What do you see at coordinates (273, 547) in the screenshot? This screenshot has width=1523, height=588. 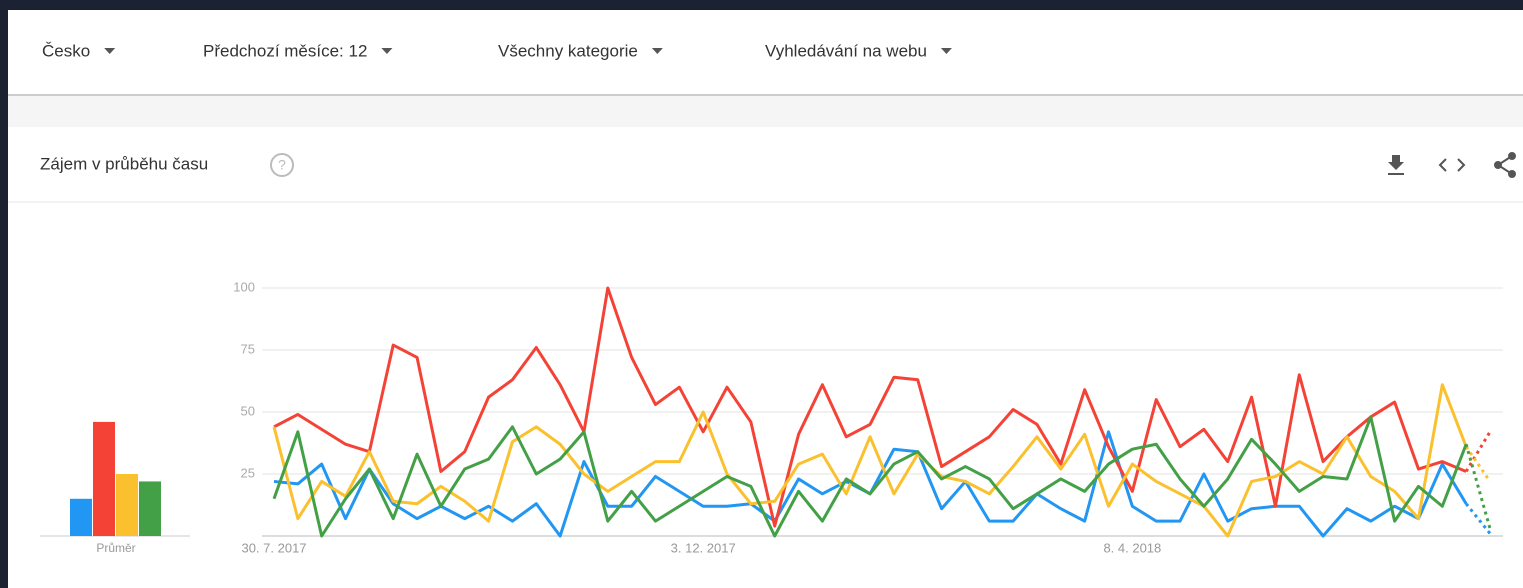 I see `x-tick-label: 30. 7. 2017` at bounding box center [273, 547].